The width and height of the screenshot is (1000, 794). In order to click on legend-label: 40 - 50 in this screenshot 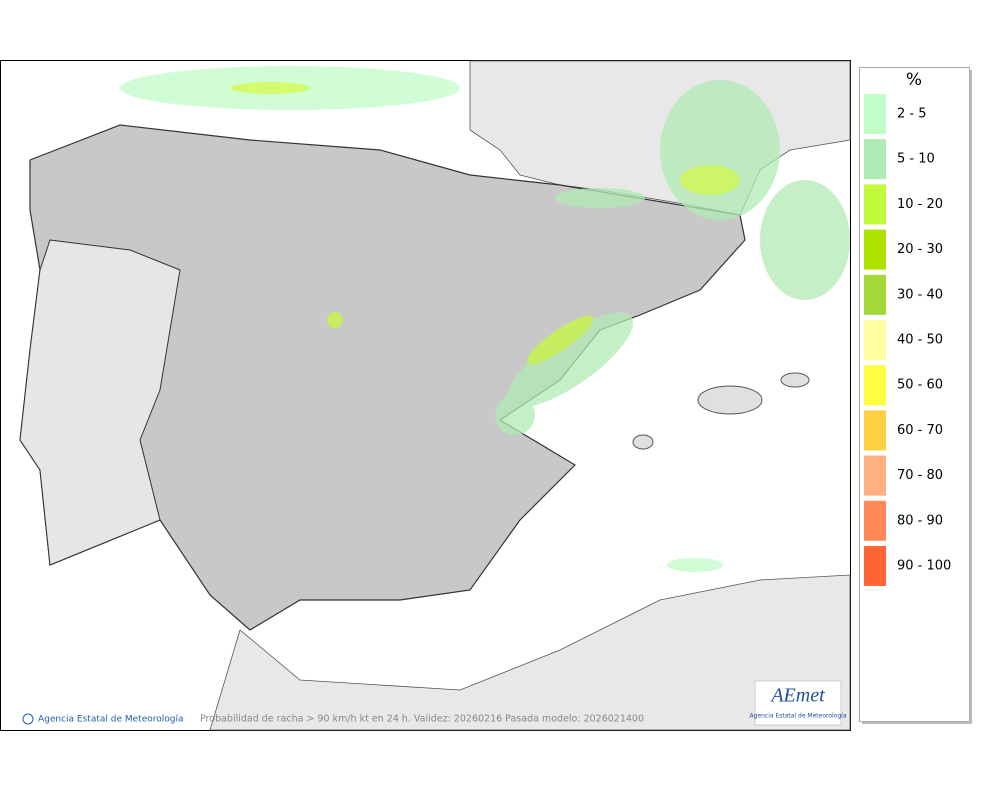, I will do `click(920, 340)`.